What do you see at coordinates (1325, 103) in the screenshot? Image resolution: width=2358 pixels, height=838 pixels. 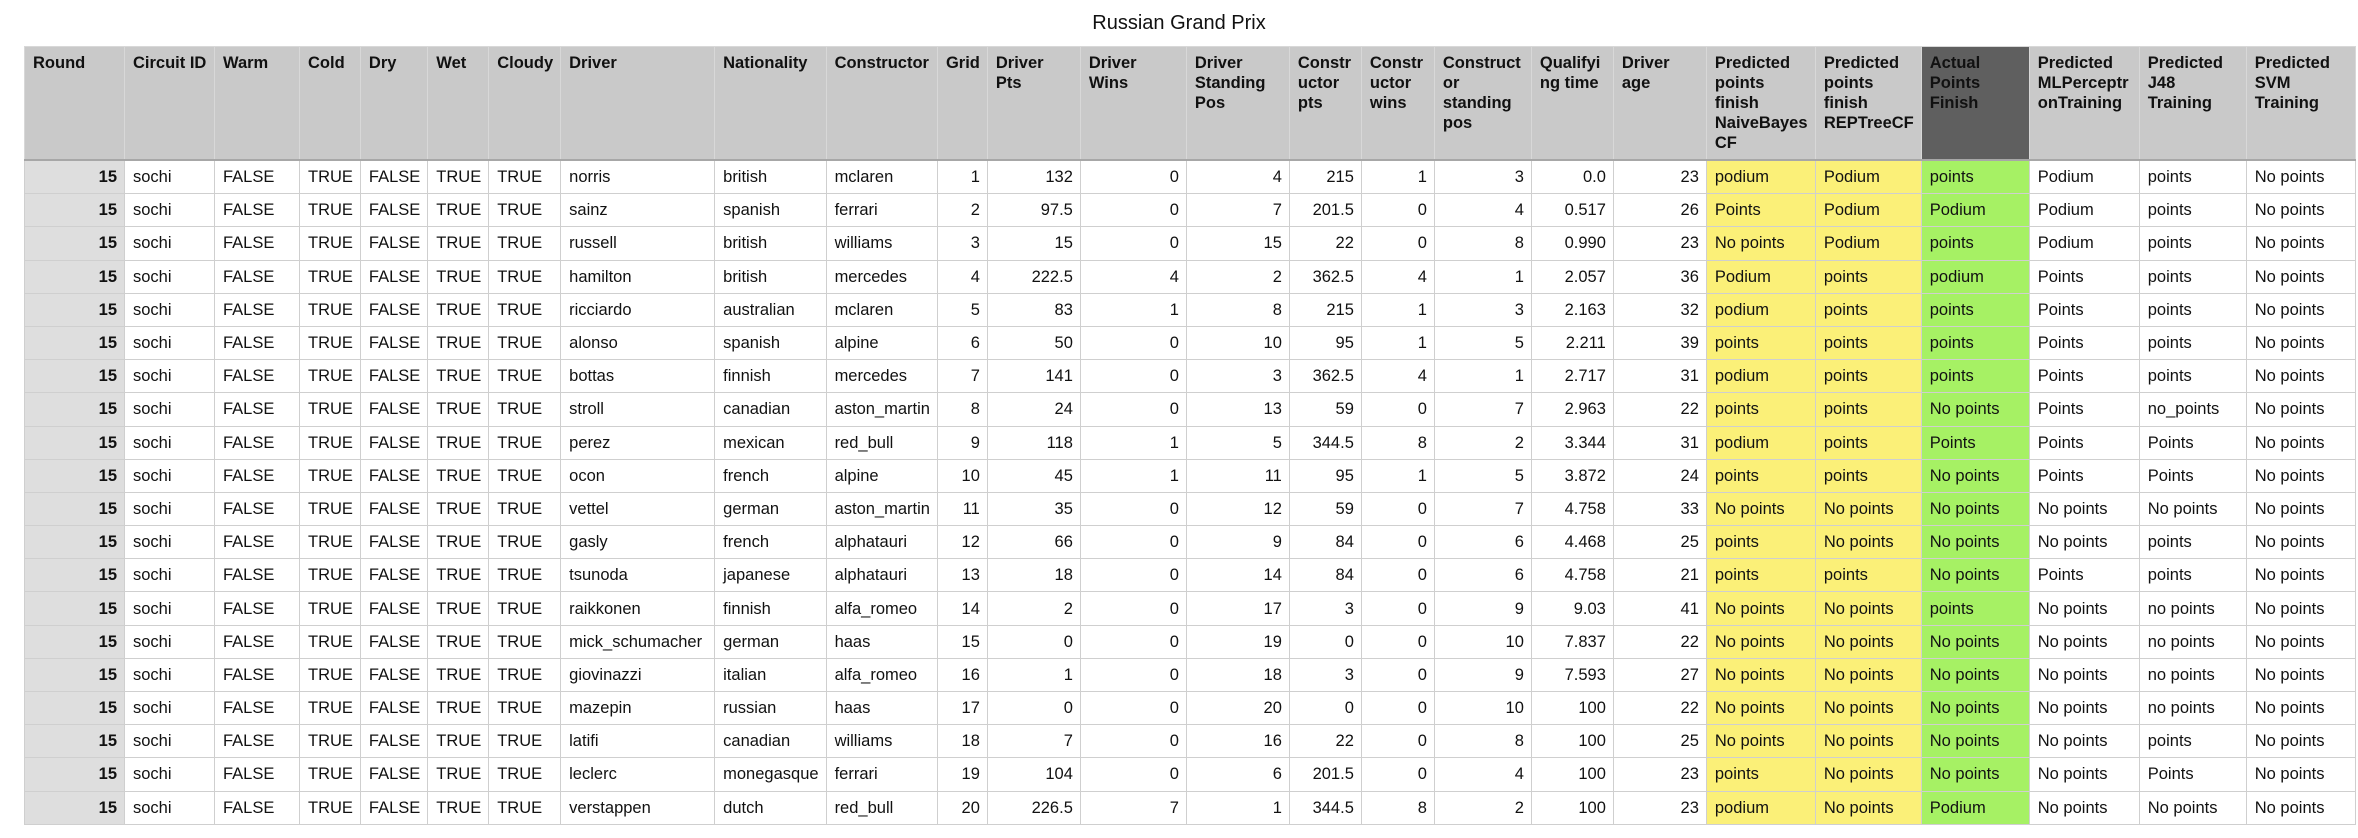 I see `column-header: Constr uctor pts` at bounding box center [1325, 103].